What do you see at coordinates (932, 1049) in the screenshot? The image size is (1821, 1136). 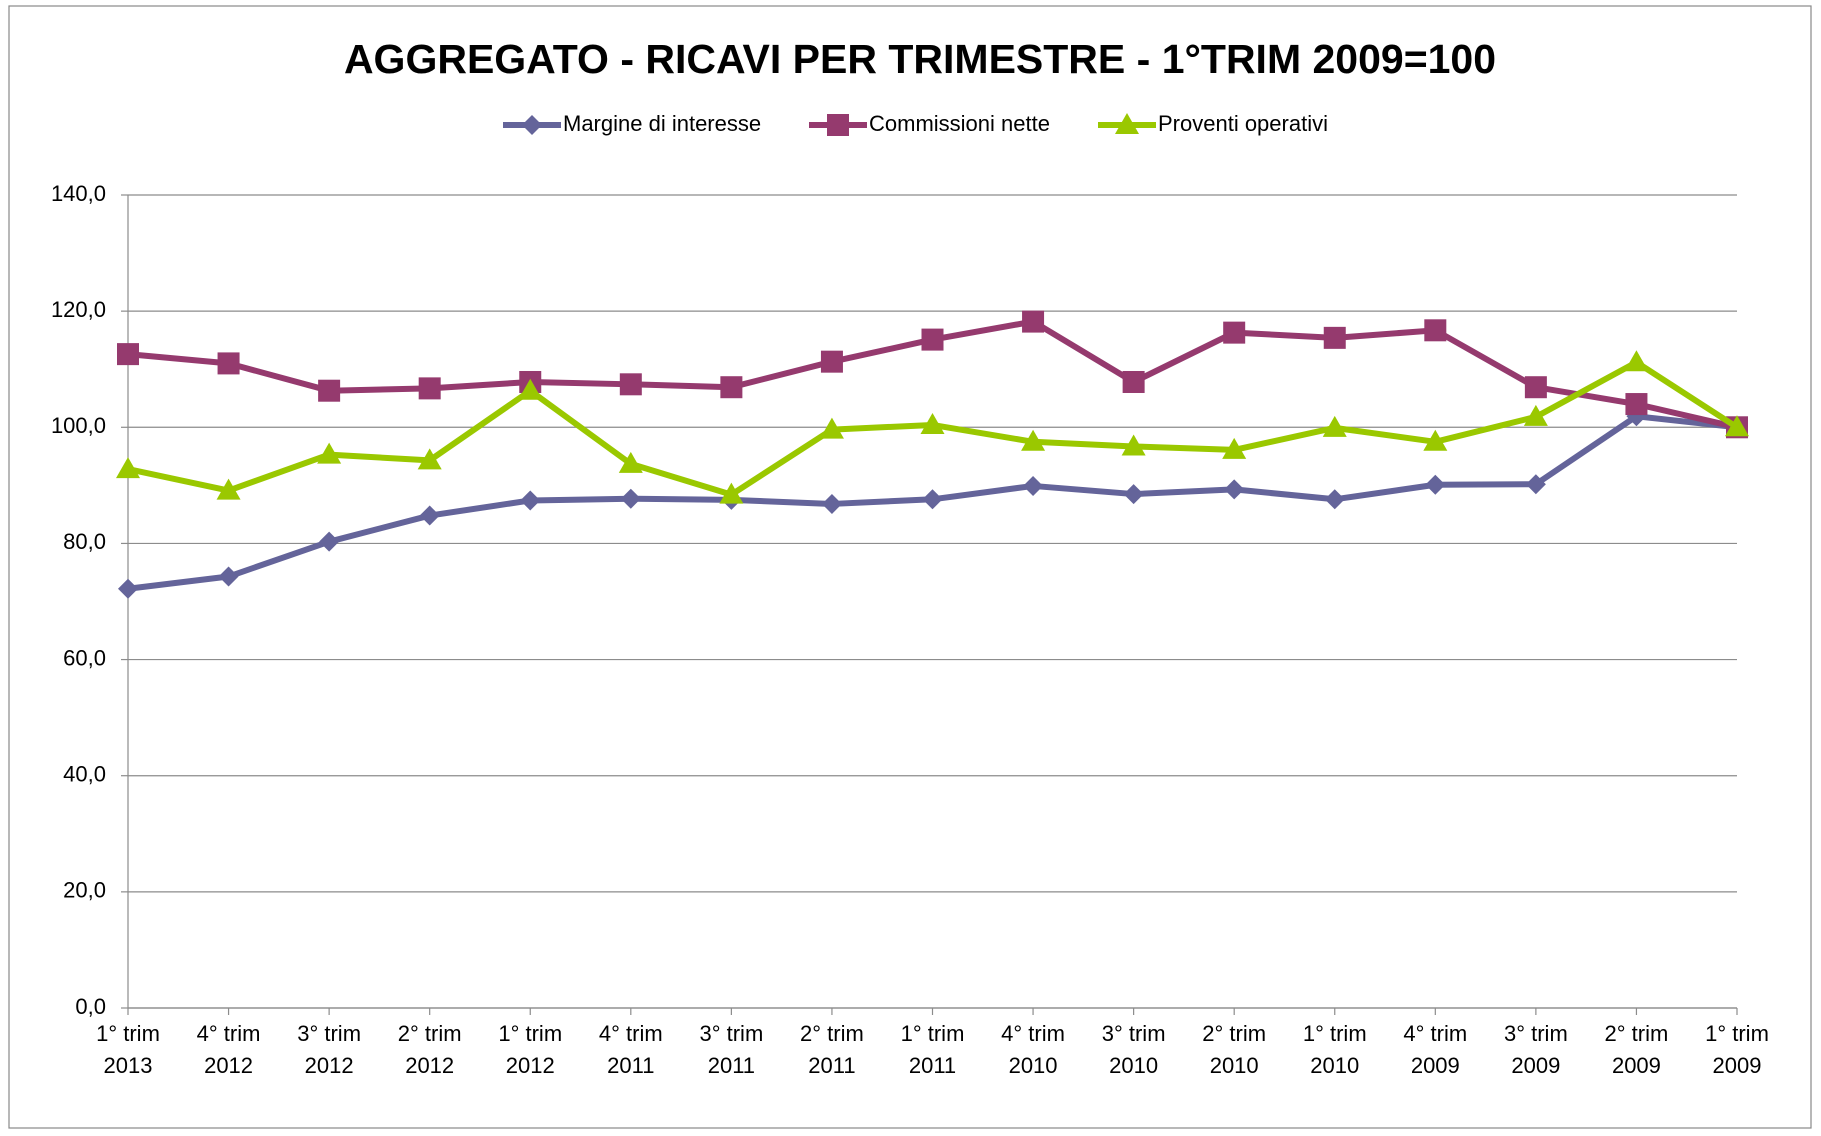 I see `x-tick-label: 1° trim 2011` at bounding box center [932, 1049].